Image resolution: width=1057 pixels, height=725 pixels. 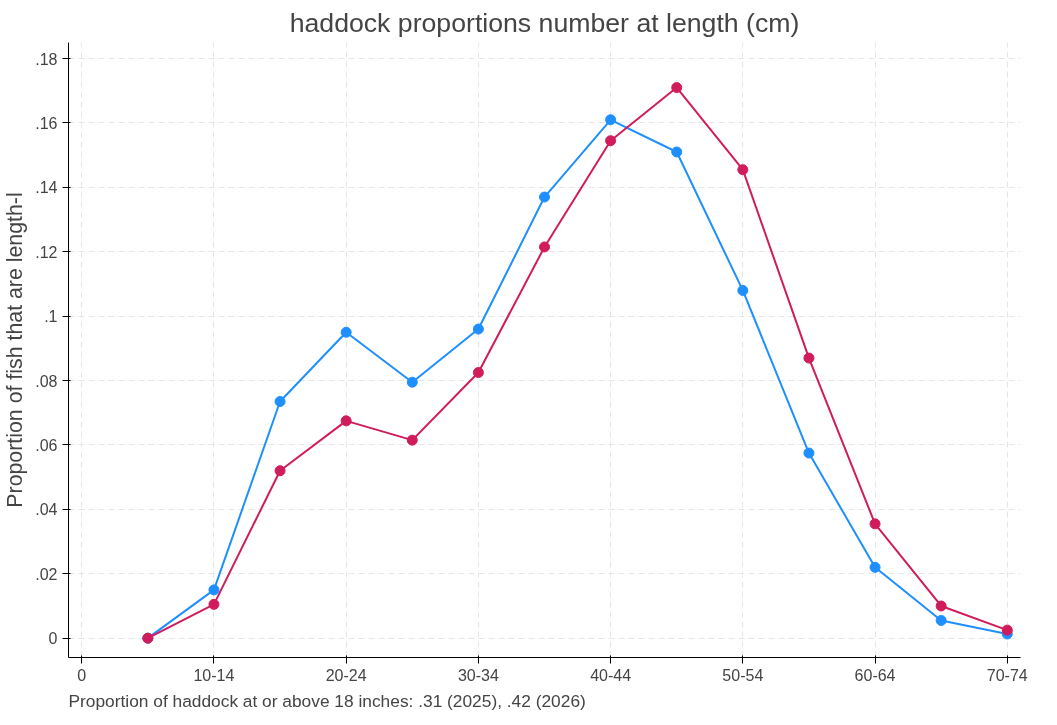 I want to click on y-axis-title: Proportion of fish that are length-l, so click(x=15, y=350).